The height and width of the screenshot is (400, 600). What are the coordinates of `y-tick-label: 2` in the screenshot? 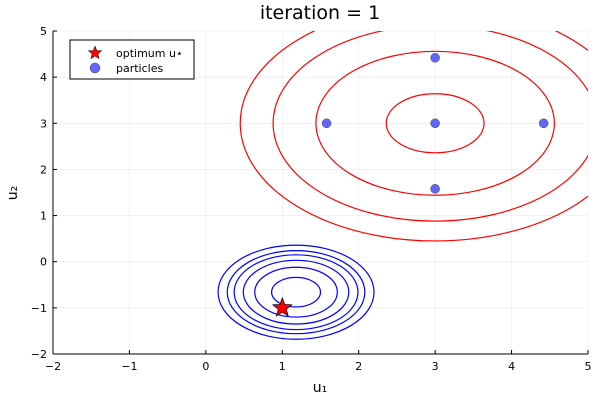 It's located at (43, 169).